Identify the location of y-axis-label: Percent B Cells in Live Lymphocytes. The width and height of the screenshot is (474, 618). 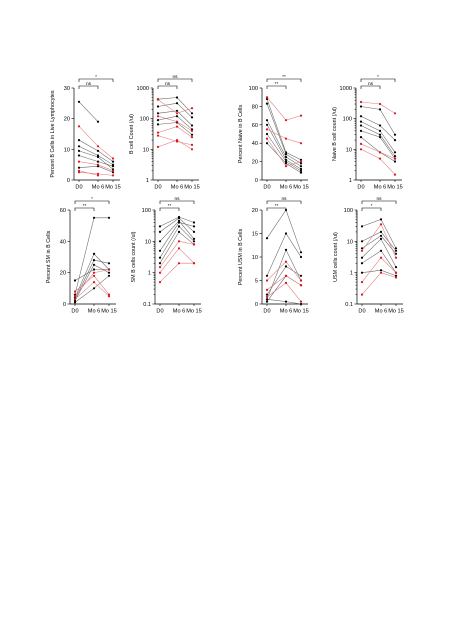
(53, 134).